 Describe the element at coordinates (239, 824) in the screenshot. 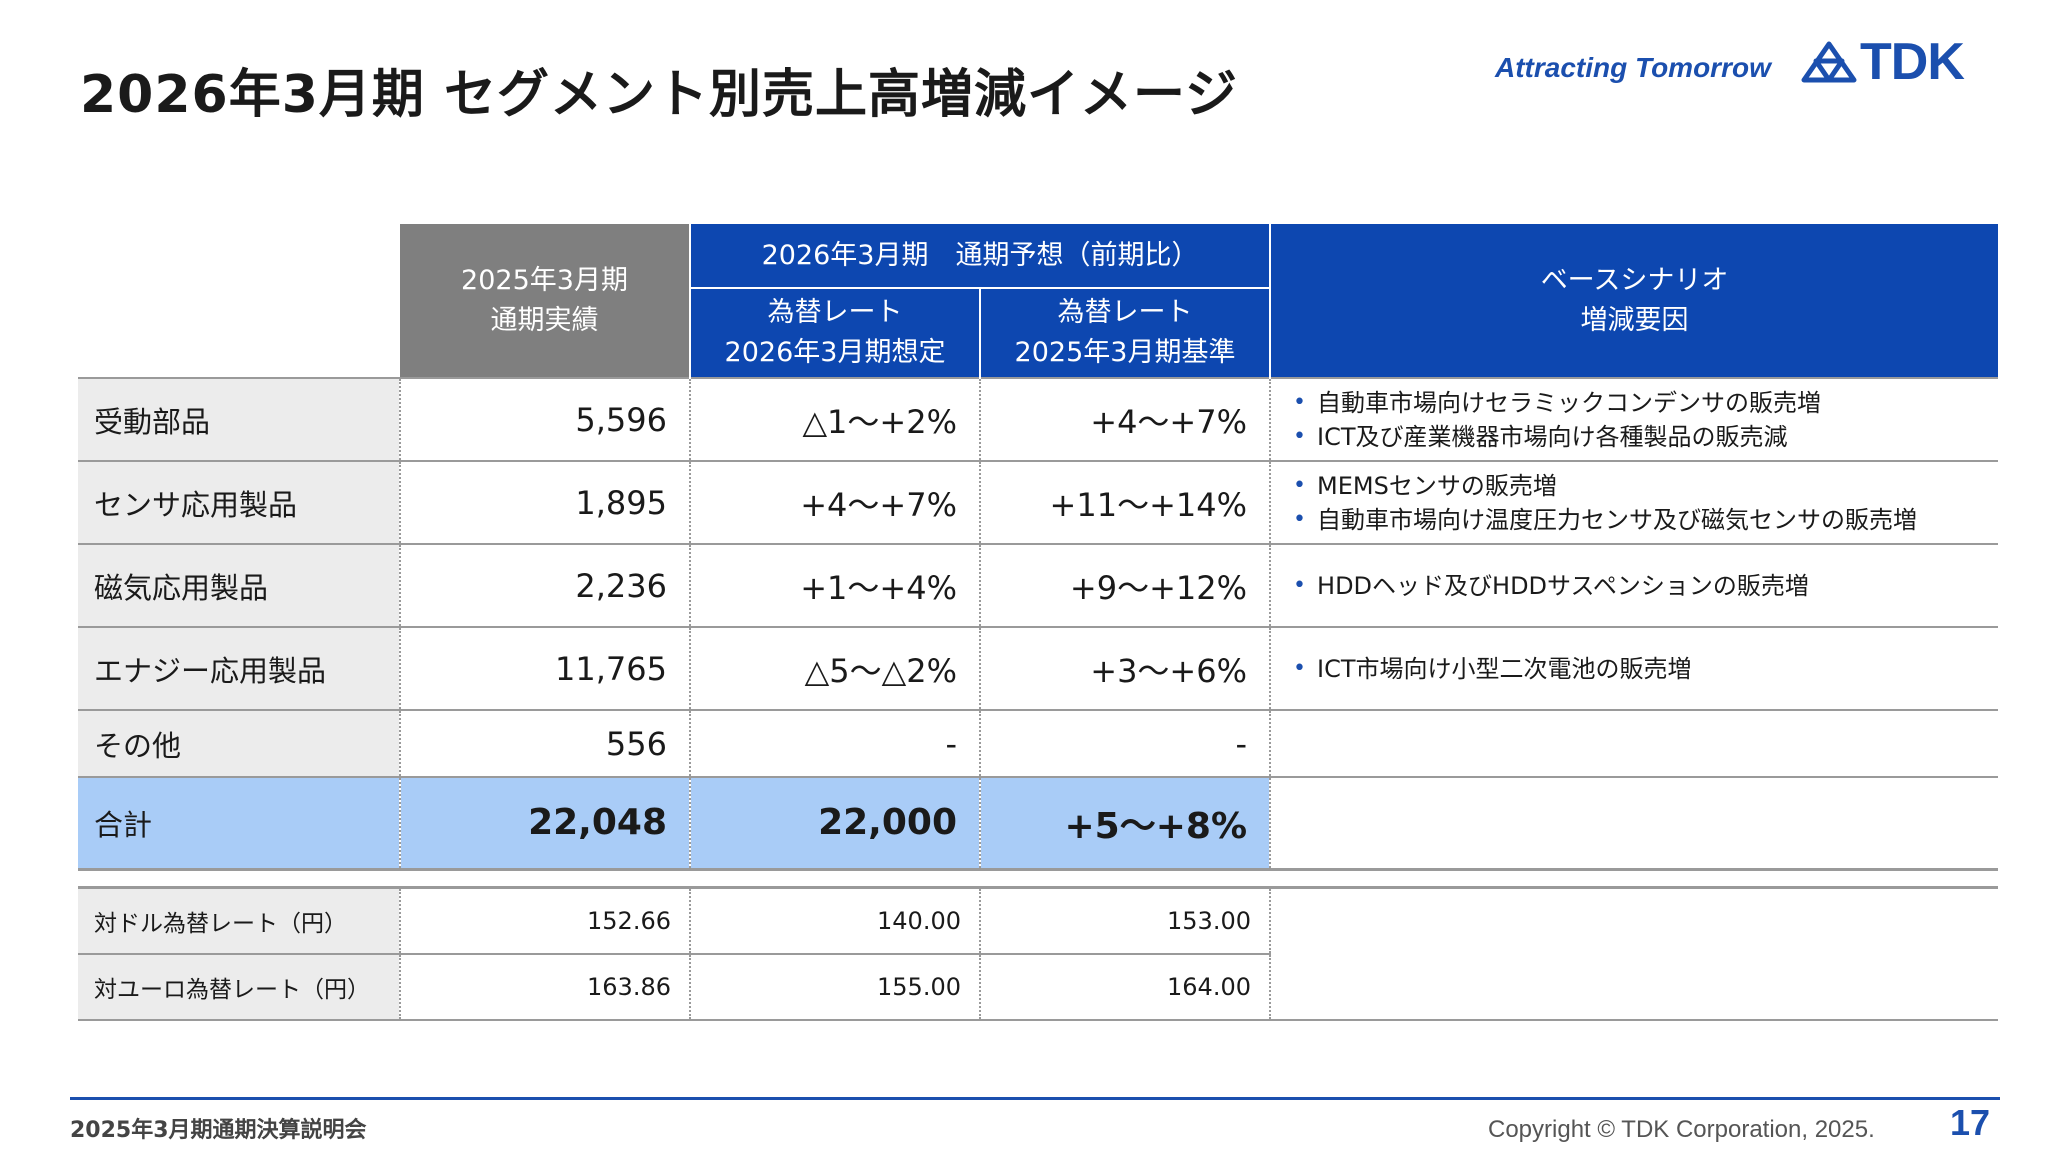

I see `total-label: 合計` at that location.